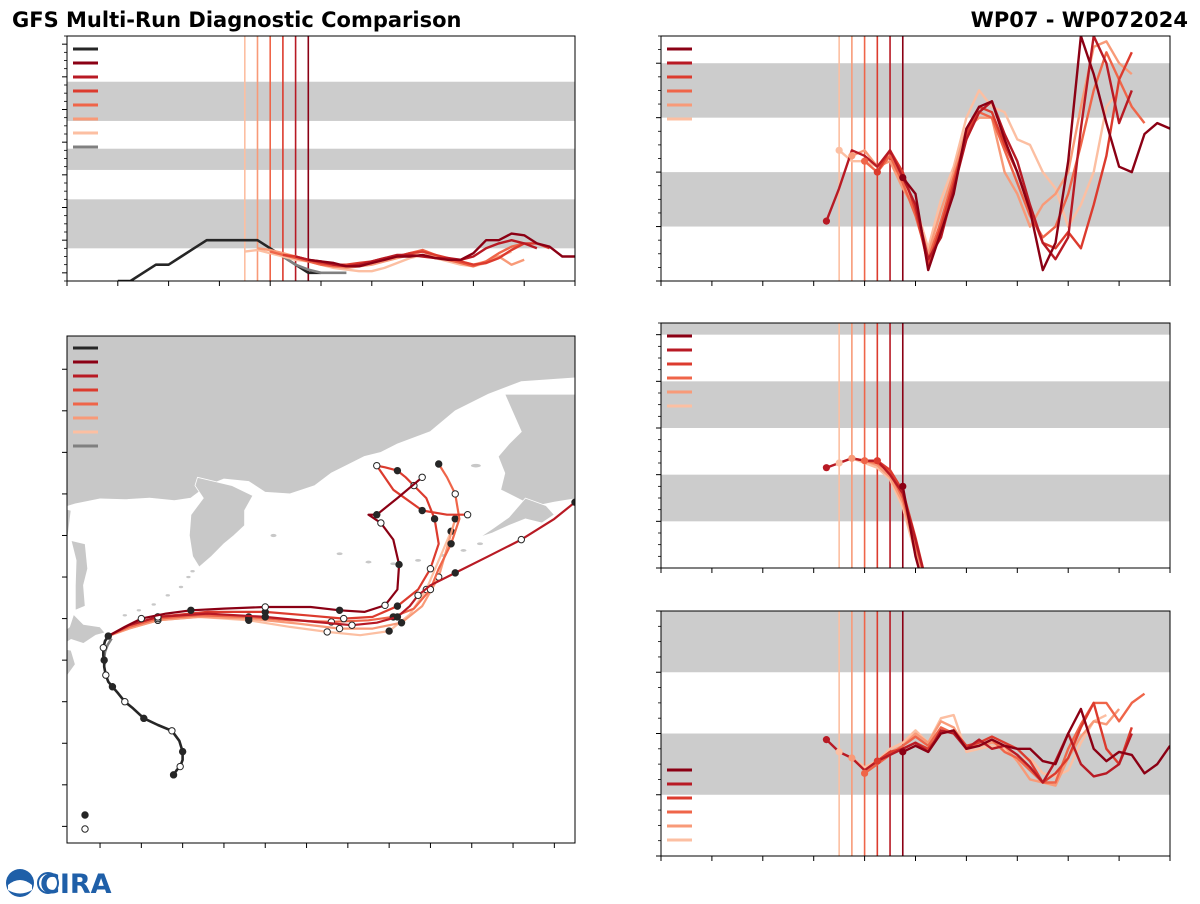 The height and width of the screenshot is (904, 1200). I want to click on intensity-plot-area, so click(346, 256).